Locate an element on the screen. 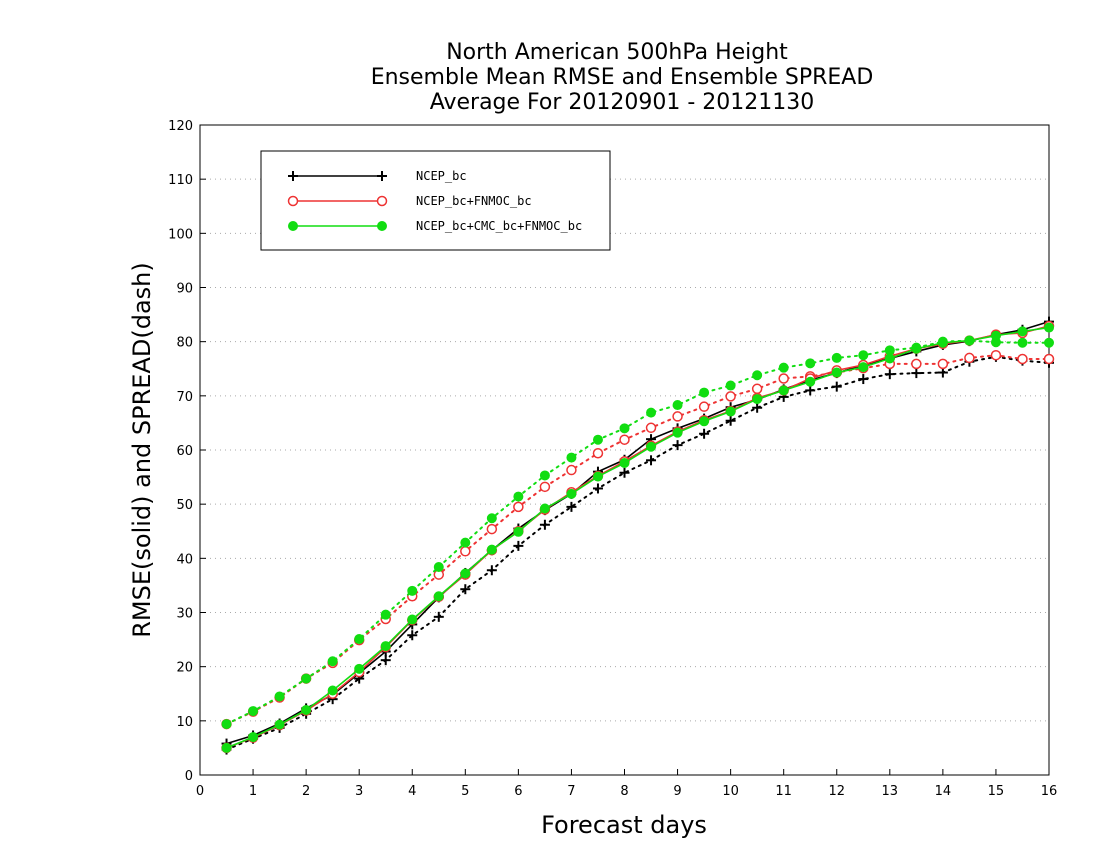 The image size is (1100, 850). legend-label-ncep-bc: NCEP_bc is located at coordinates (441, 176).